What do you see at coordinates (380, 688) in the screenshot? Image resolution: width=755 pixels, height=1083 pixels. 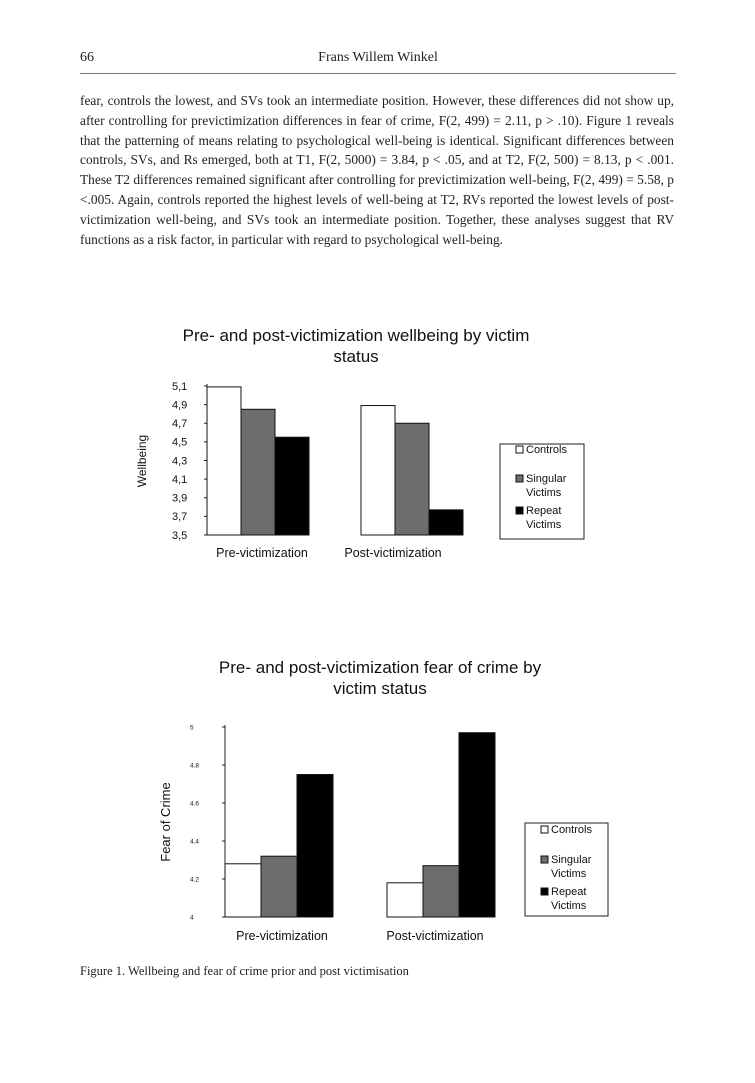 I see `chart-title: victim status` at bounding box center [380, 688].